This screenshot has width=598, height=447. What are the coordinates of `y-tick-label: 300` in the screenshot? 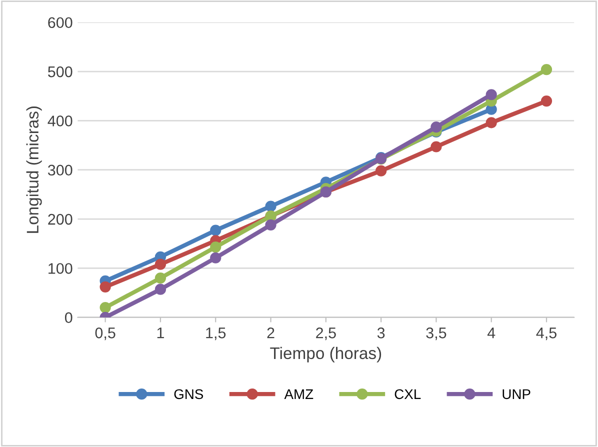 It's located at (60, 170).